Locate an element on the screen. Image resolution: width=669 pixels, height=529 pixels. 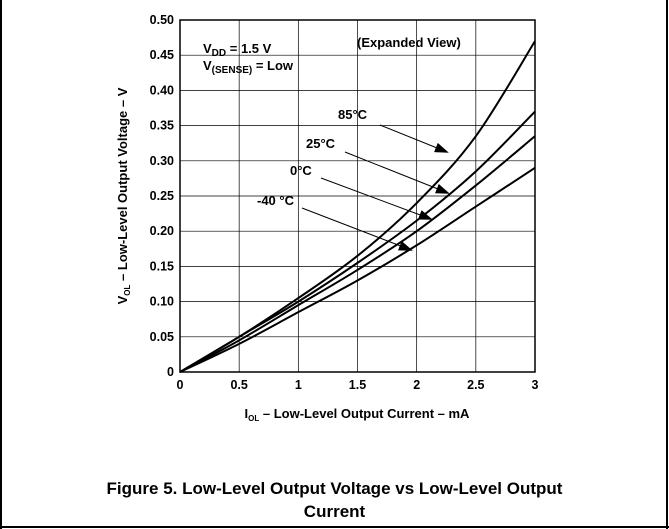
series-label-25c-arrow is located at coordinates (397, 172).